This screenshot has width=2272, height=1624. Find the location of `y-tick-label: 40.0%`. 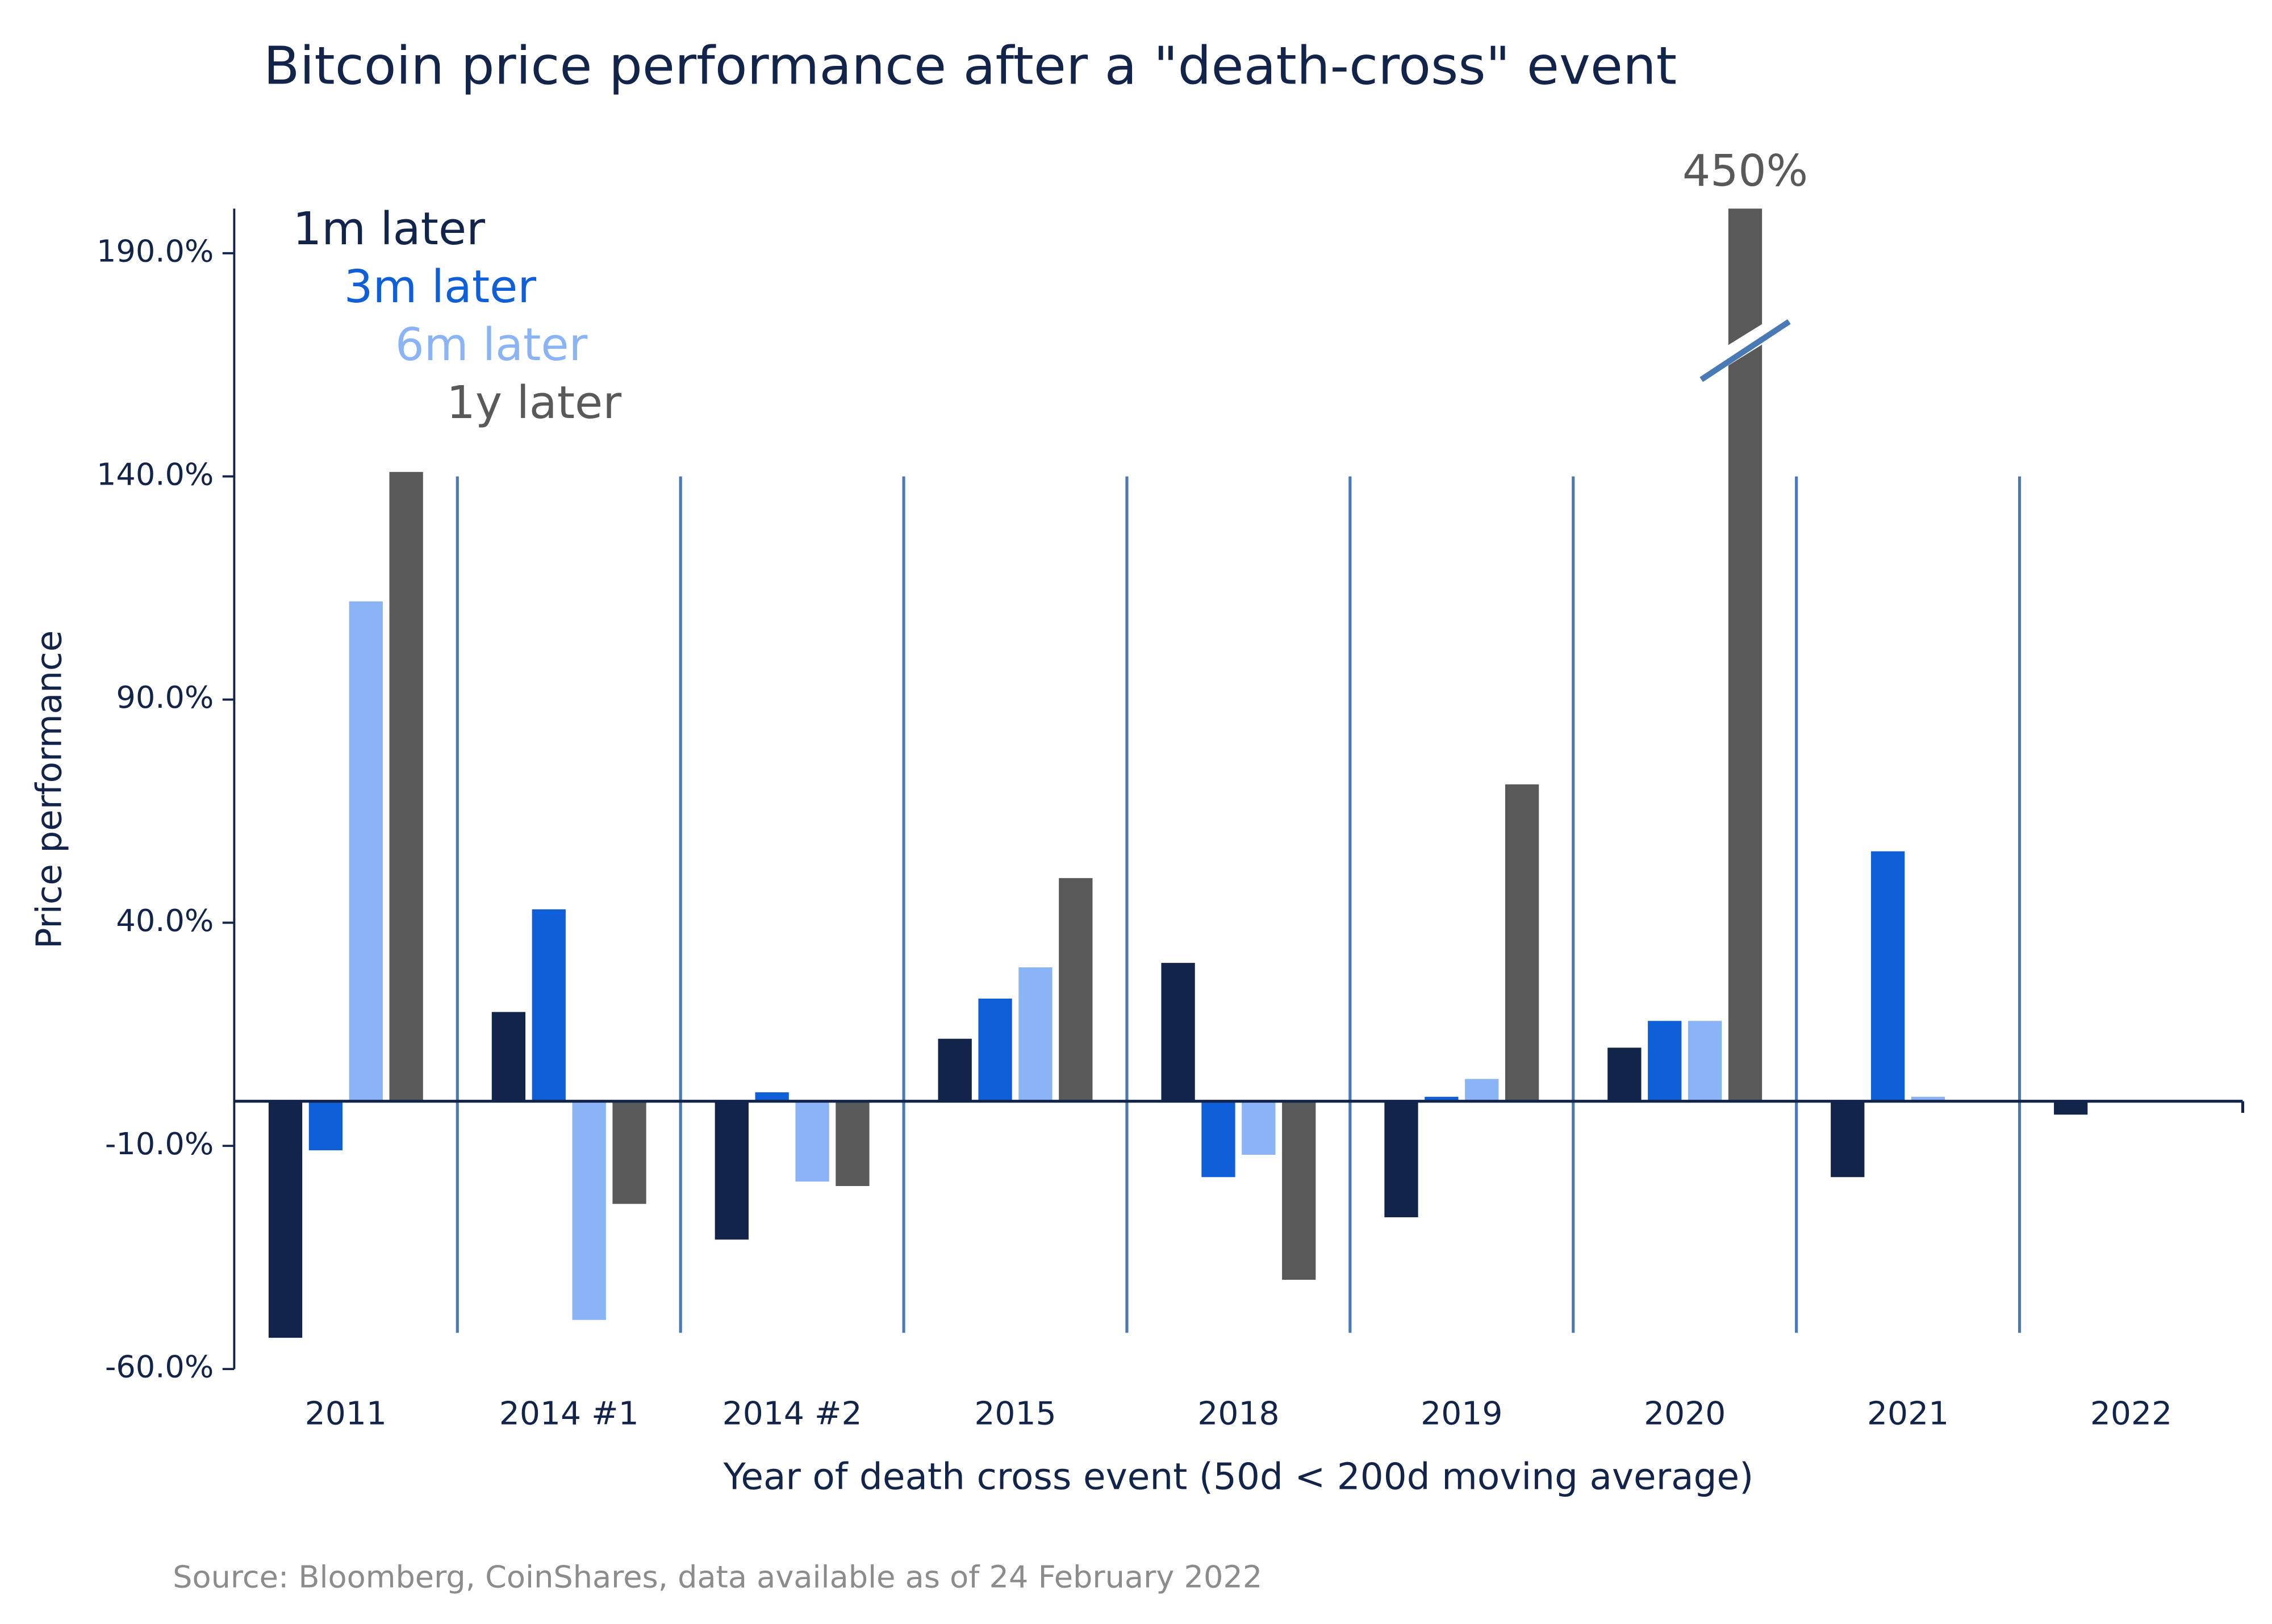

y-tick-label: 40.0% is located at coordinates (165, 921).